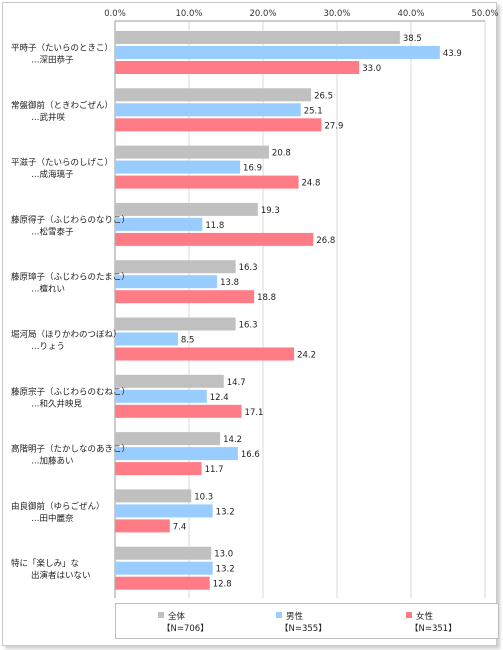 This screenshot has width=503, height=650. I want to click on category-label-line: 常盤御前（ときわごぜん）, so click(62, 105).